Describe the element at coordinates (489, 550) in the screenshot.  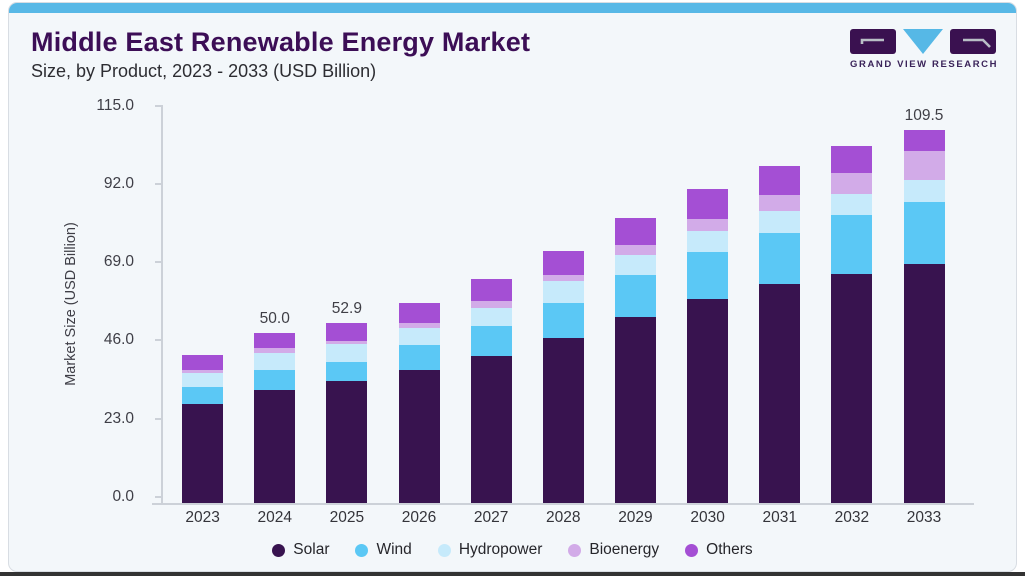
I see `legend-item-hydropower: Hydropower` at that location.